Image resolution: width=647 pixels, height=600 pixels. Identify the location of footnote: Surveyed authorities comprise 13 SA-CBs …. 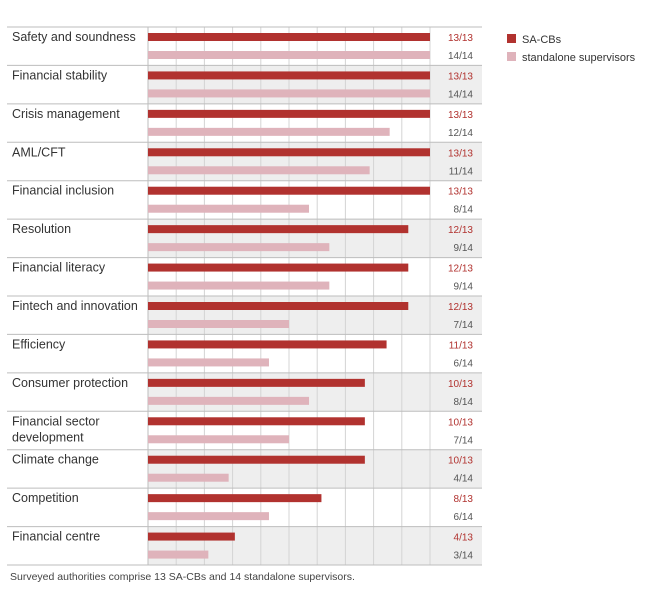
(182, 577).